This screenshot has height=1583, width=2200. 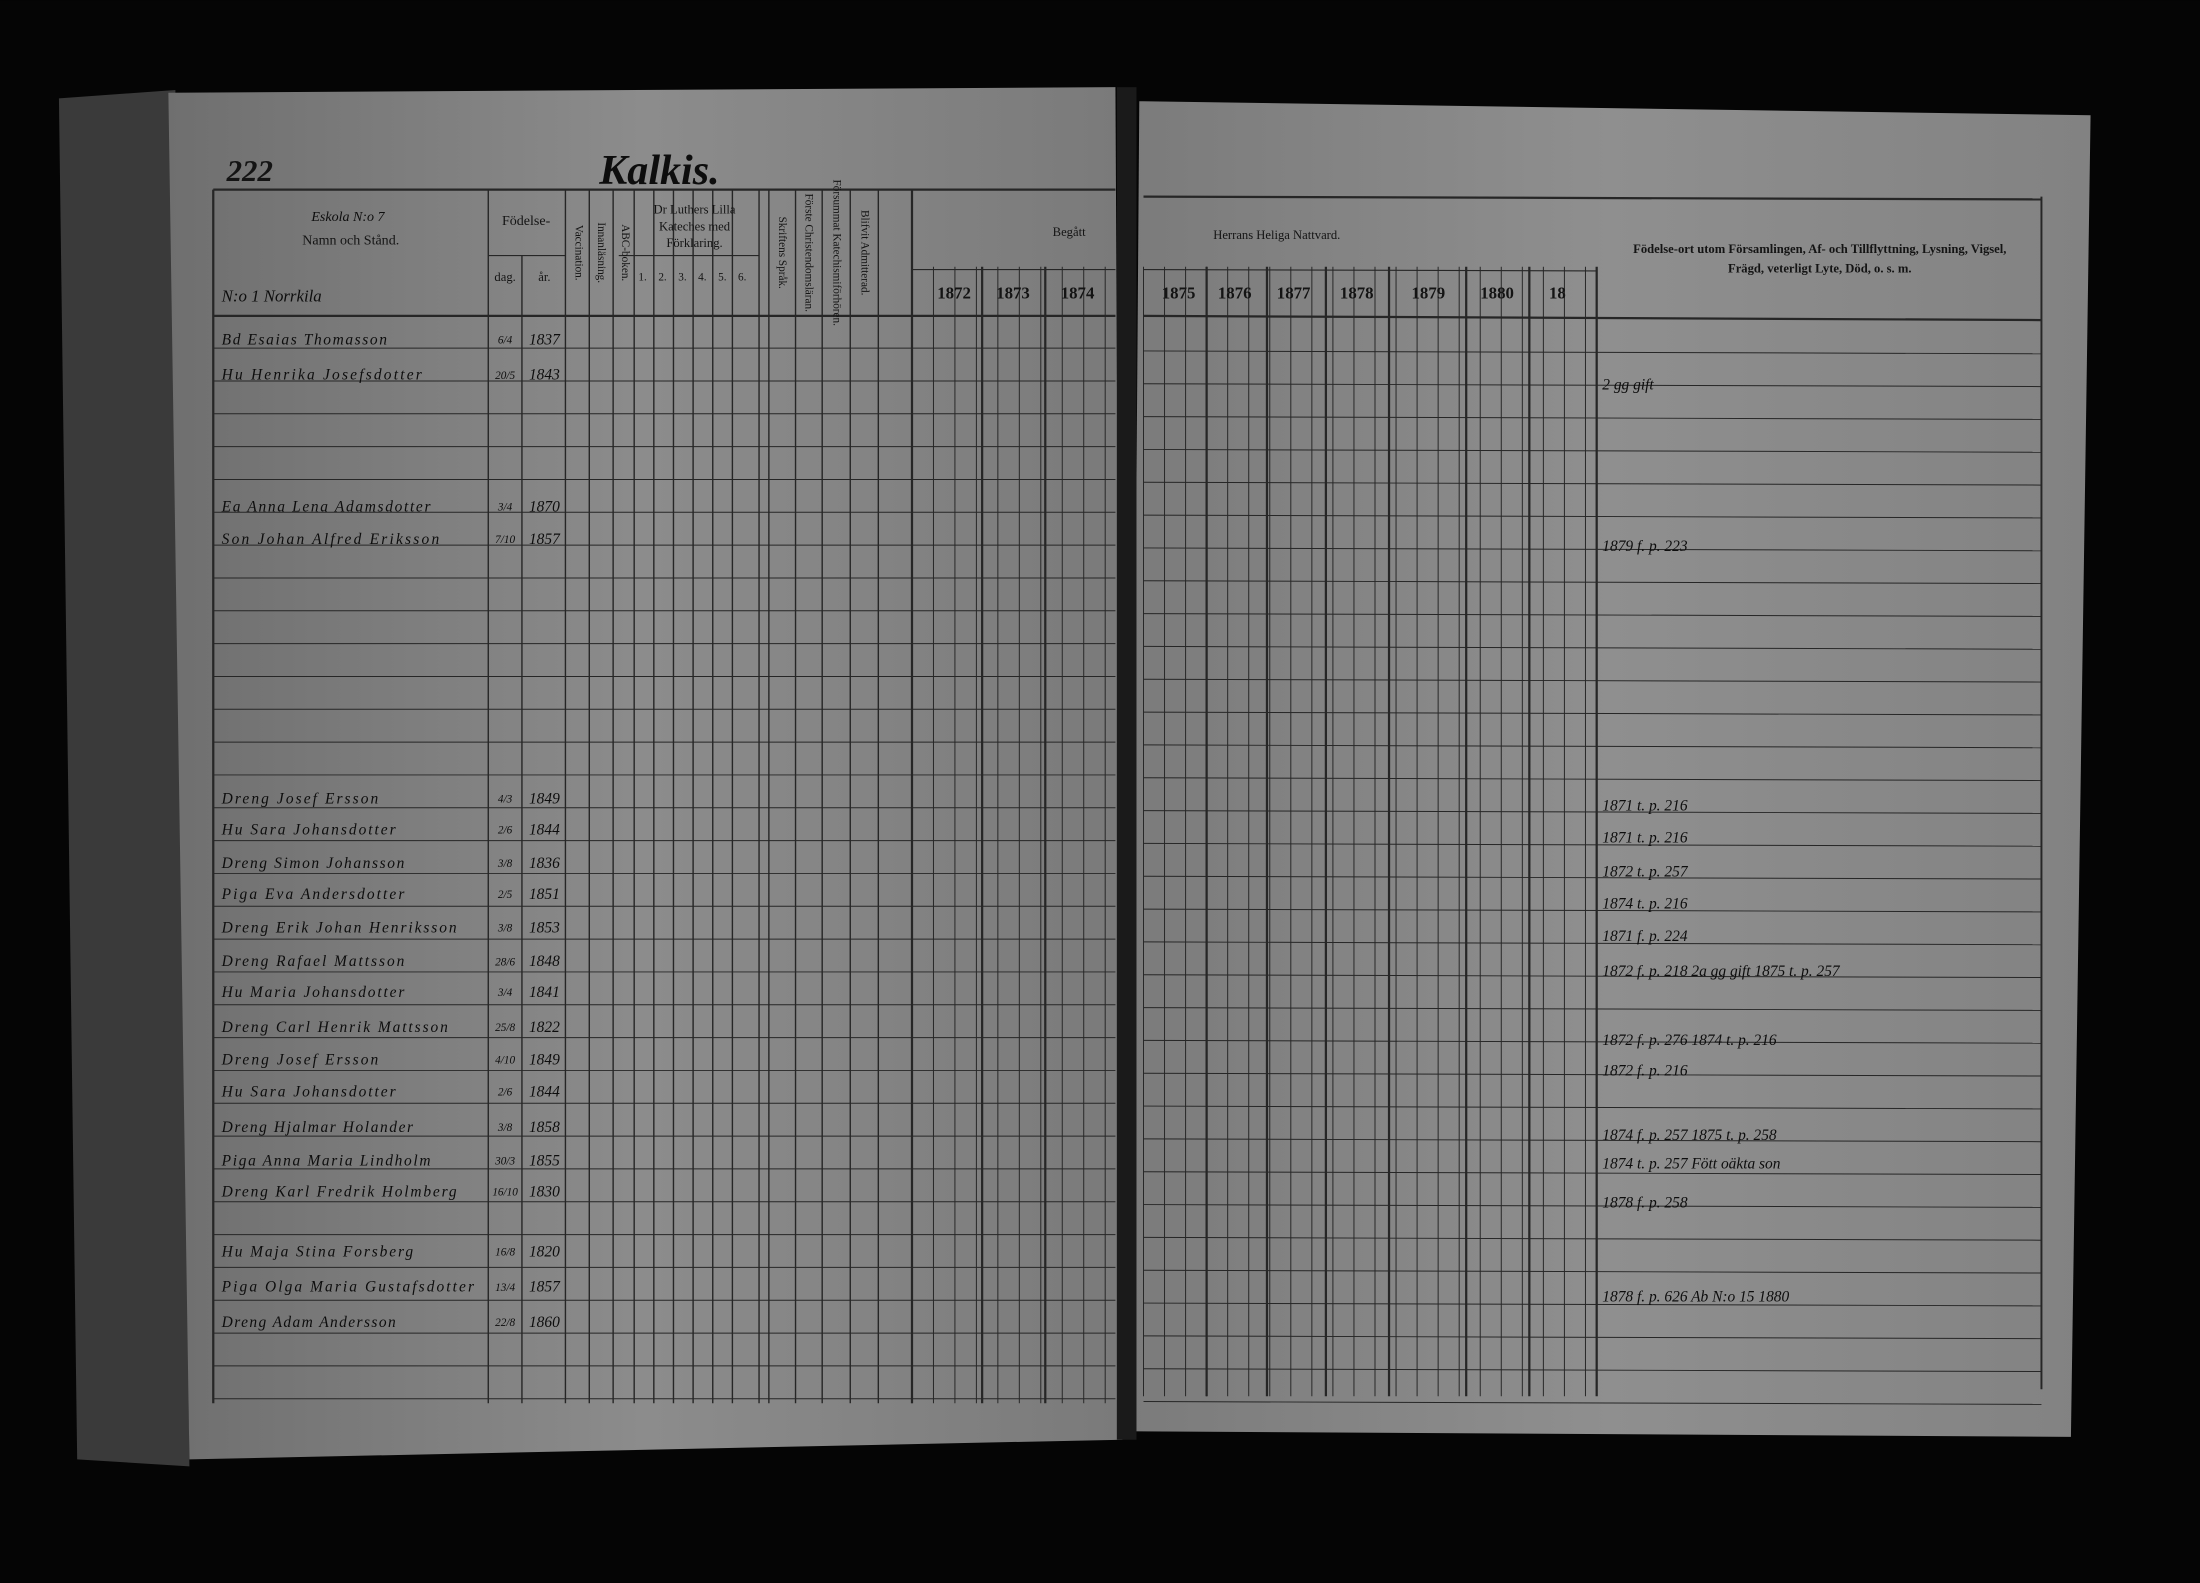 I want to click on person-name: Dreng Hjalmar Holander, so click(x=317, y=1127).